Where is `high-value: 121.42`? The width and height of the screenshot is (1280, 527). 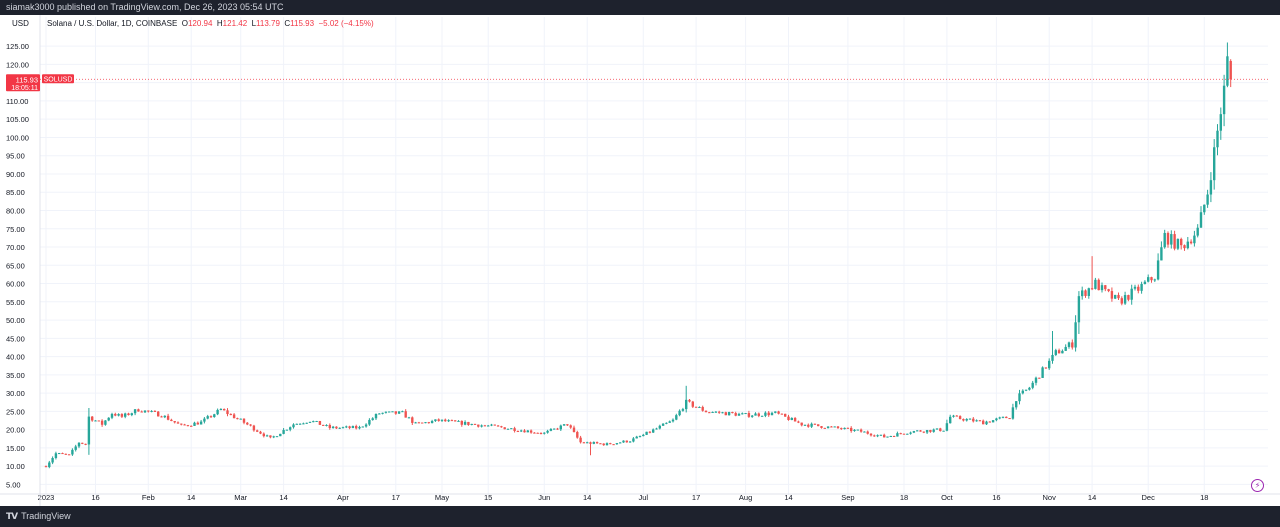
high-value: 121.42 is located at coordinates (235, 23).